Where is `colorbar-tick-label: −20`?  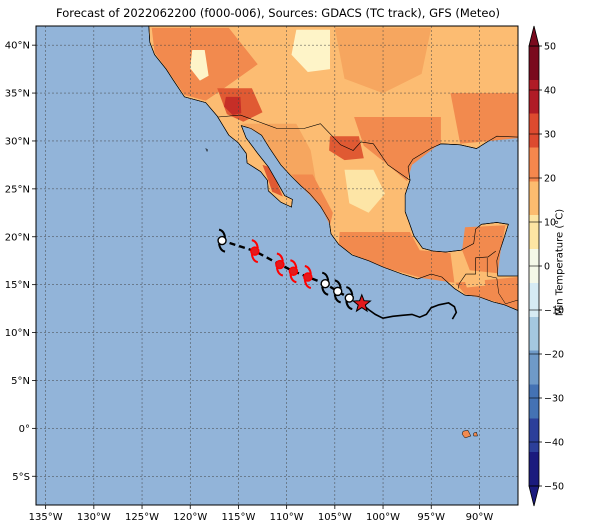
colorbar-tick-label: −20 is located at coordinates (554, 355).